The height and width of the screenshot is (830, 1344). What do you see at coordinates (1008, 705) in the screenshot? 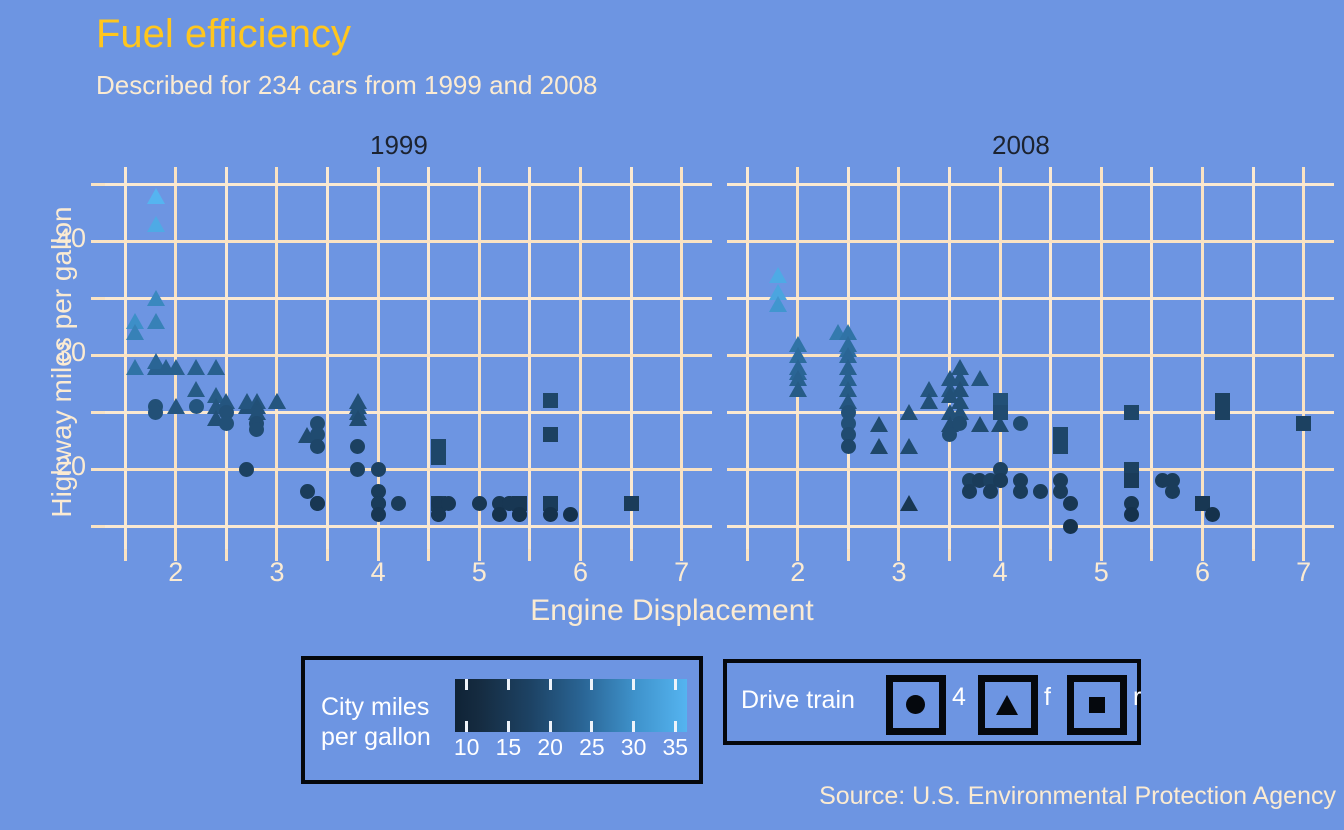
I see `shape-legend-swatch-f` at bounding box center [1008, 705].